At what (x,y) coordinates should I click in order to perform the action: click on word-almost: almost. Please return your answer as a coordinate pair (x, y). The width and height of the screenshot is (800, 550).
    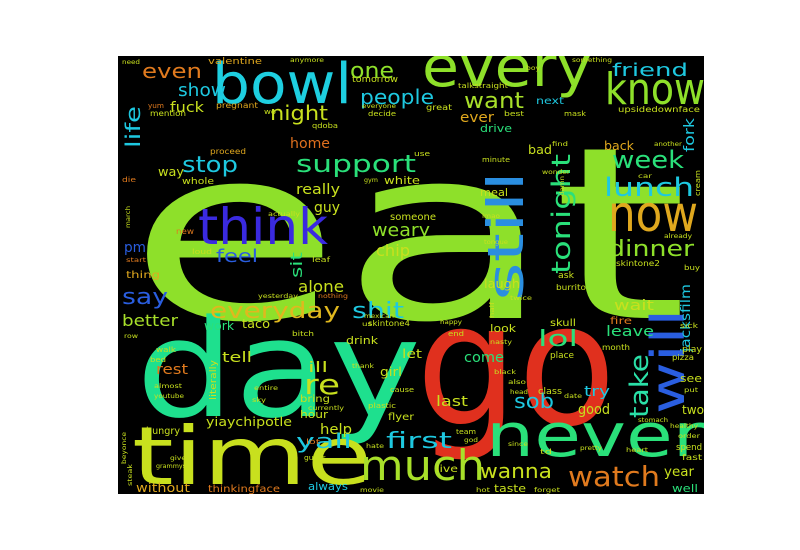
    Looking at the image, I should click on (168, 386).